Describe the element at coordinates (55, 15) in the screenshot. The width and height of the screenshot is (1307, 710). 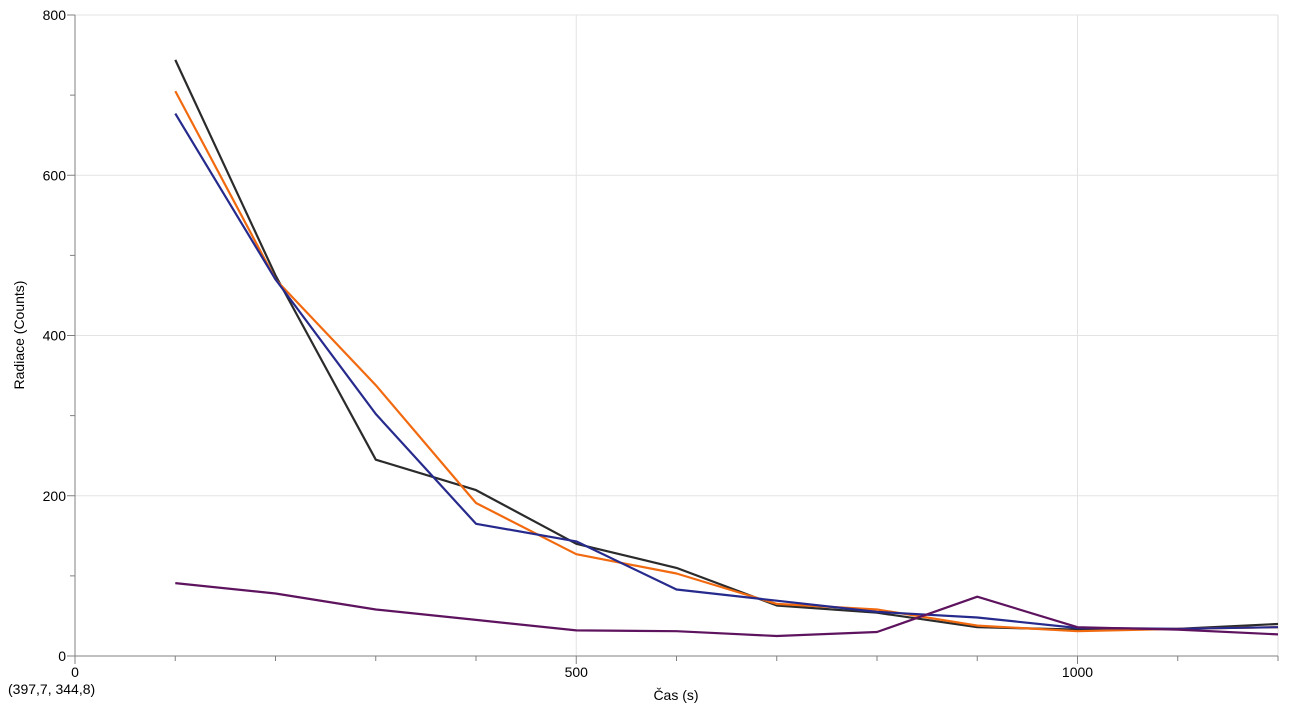
I see `y-tick-label: 800` at that location.